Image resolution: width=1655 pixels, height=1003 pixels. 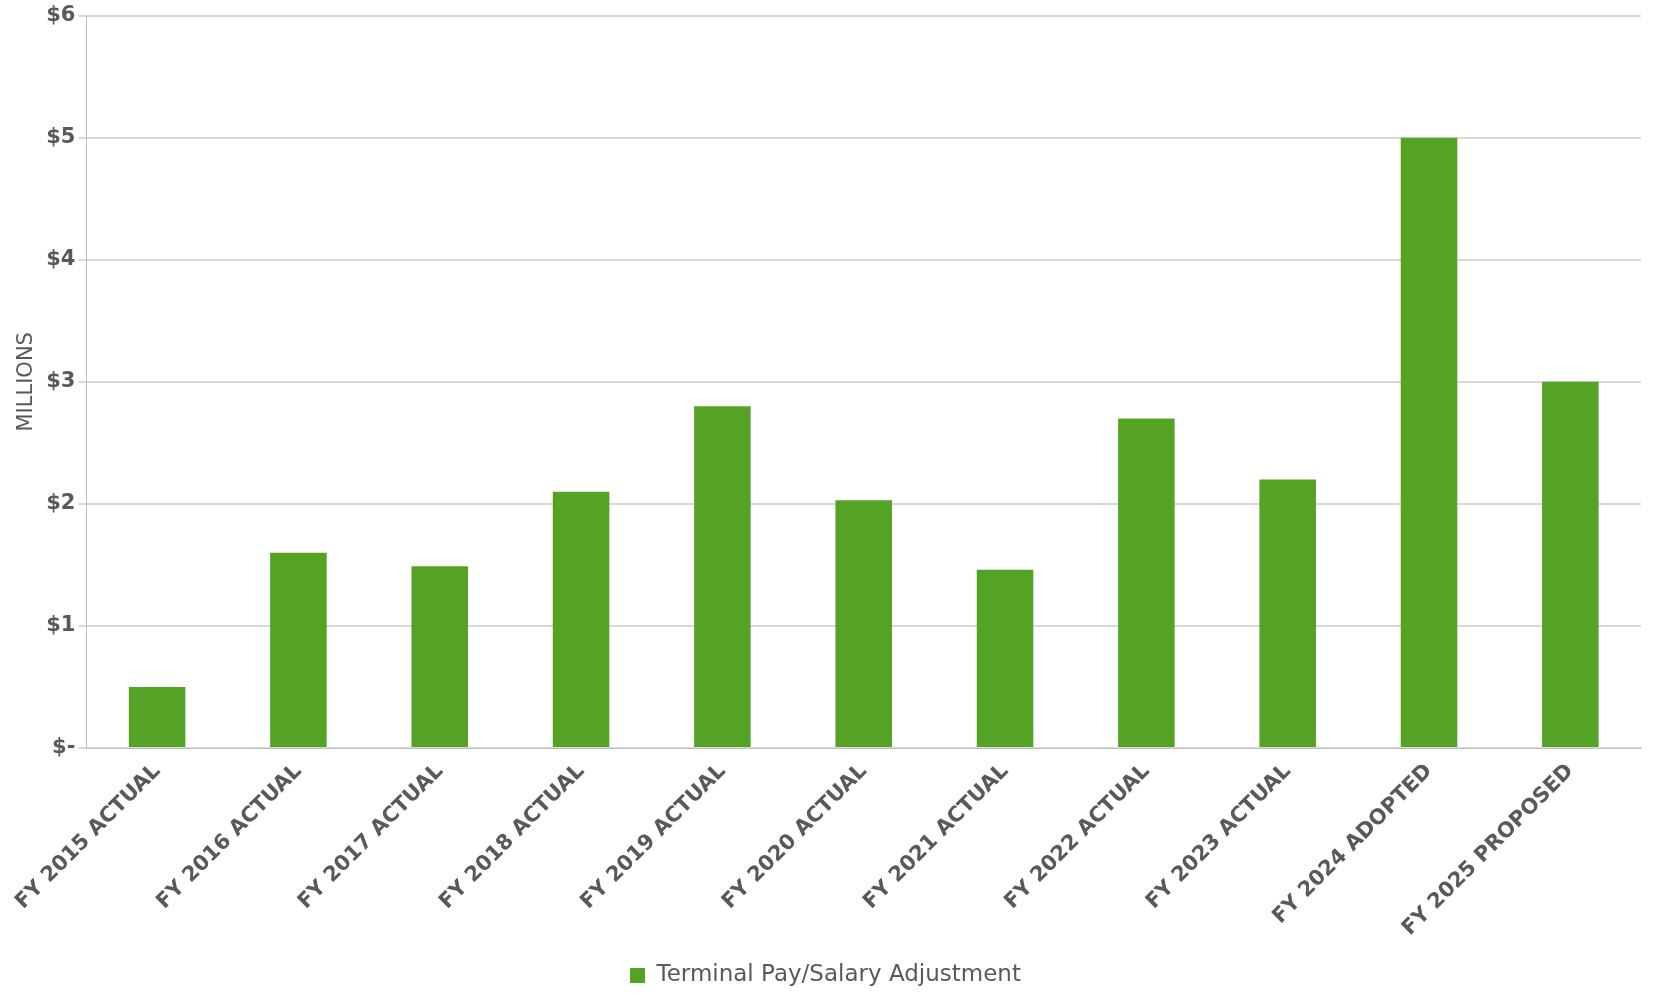 I want to click on y-tick-label: $2, so click(x=61, y=502).